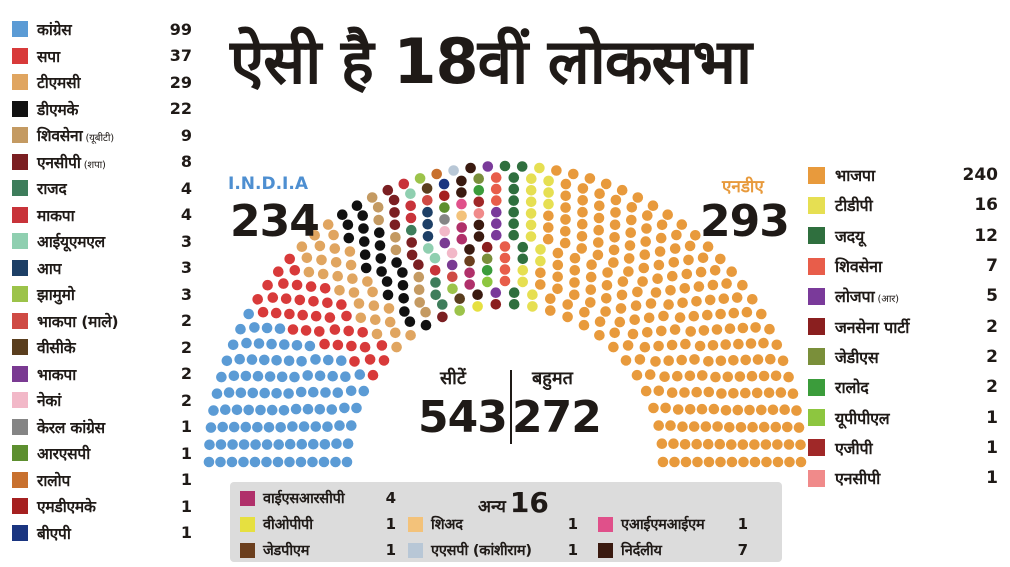 The height and width of the screenshot is (567, 1010). Describe the element at coordinates (180, 82) in the screenshot. I see `legend-party-seats: 29` at that location.